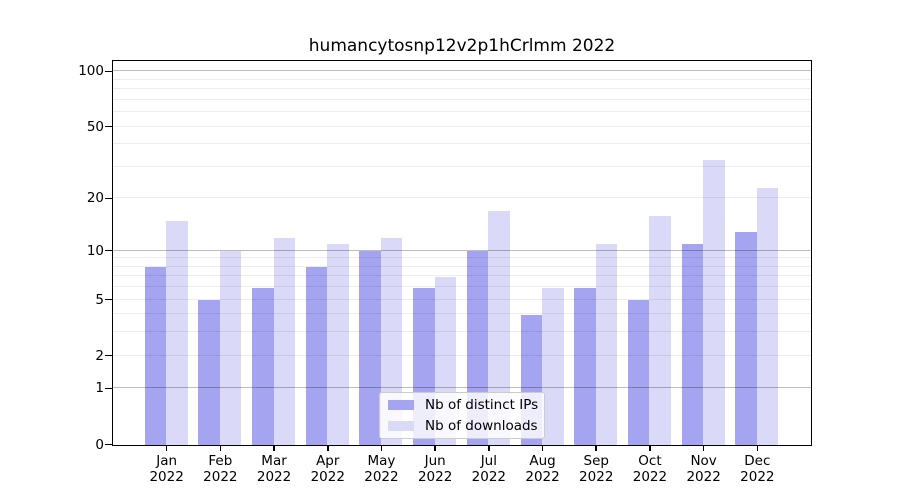 The width and height of the screenshot is (900, 500). Describe the element at coordinates (99, 299) in the screenshot. I see `y-tick-label-5: 5` at that location.